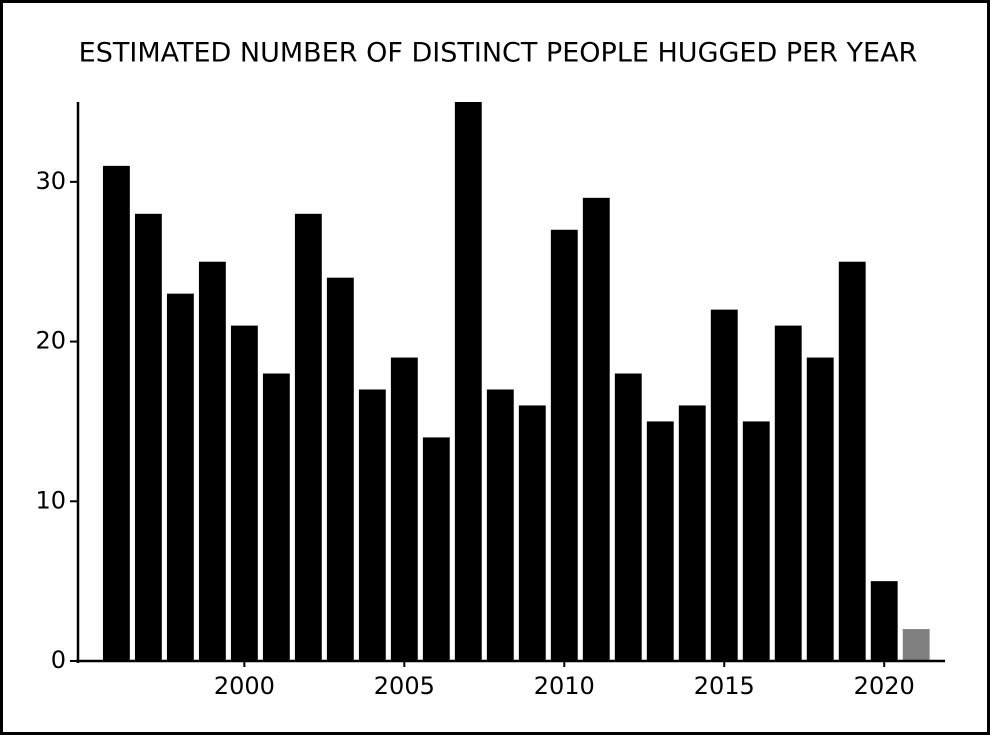 The width and height of the screenshot is (990, 735). I want to click on x-tick-label: 2020, so click(884, 686).